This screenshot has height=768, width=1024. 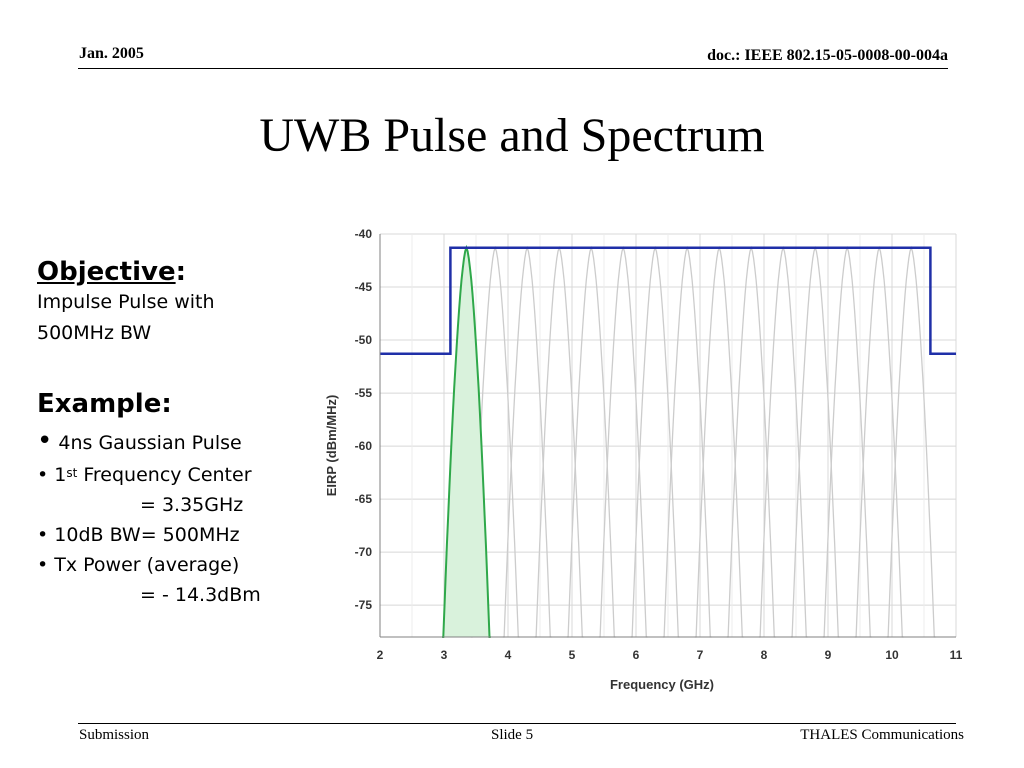 I want to click on bullet-item-4: • Tx Power (average), so click(x=177, y=565).